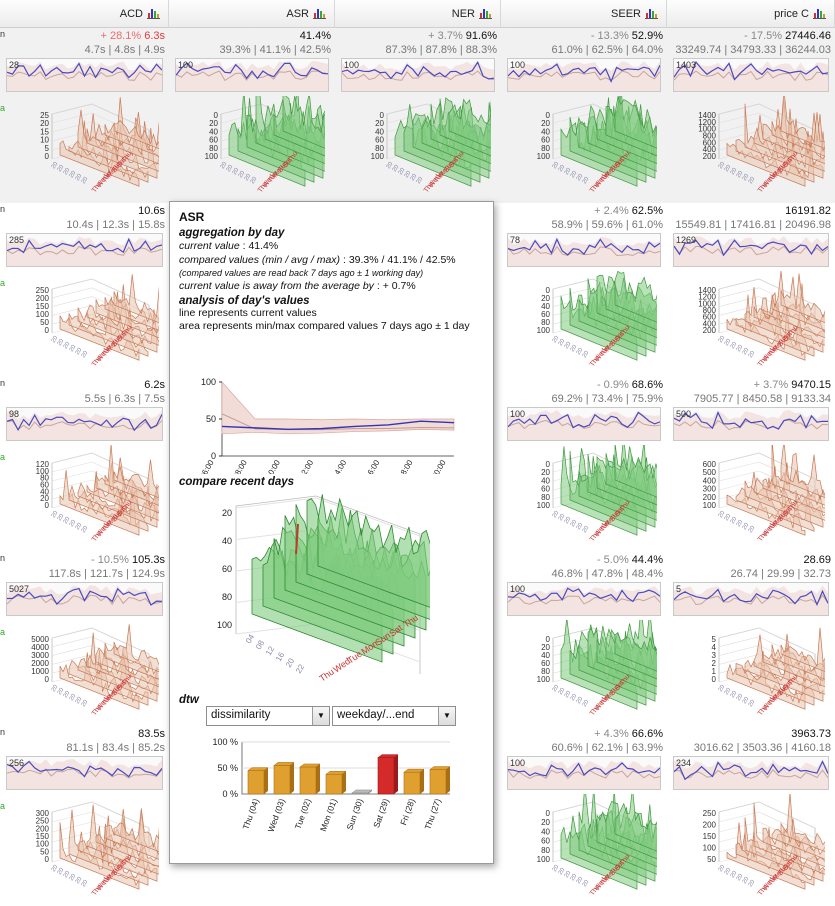  What do you see at coordinates (399, 260) in the screenshot?
I see `compared-value: : 39.3% / 41.1% / 42.5%` at bounding box center [399, 260].